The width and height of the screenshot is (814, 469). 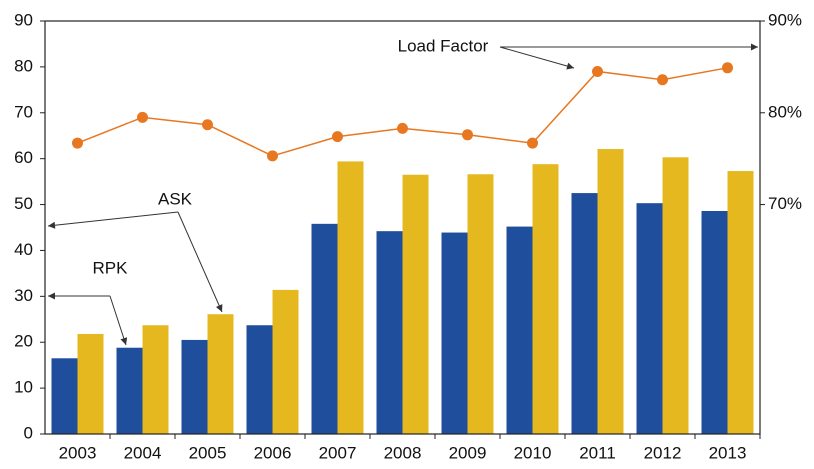 I want to click on y-tick-label: 50, so click(x=23, y=203).